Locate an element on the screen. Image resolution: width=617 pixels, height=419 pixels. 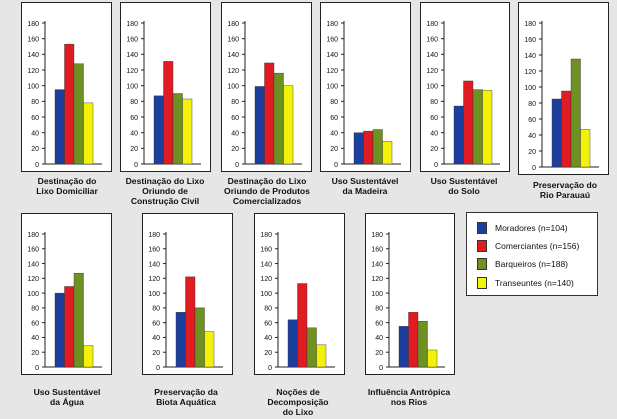
chart-title: Uso Sustentável da Água is located at coordinates (67, 397).